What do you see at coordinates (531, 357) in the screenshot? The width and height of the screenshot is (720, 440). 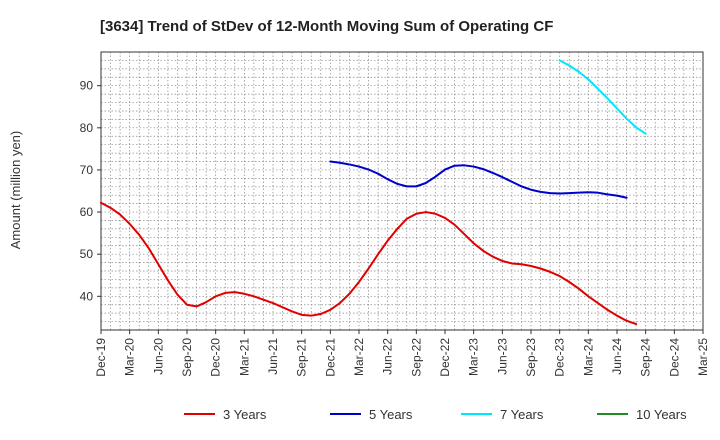 I see `x-tick-label: Sep-23` at bounding box center [531, 357].